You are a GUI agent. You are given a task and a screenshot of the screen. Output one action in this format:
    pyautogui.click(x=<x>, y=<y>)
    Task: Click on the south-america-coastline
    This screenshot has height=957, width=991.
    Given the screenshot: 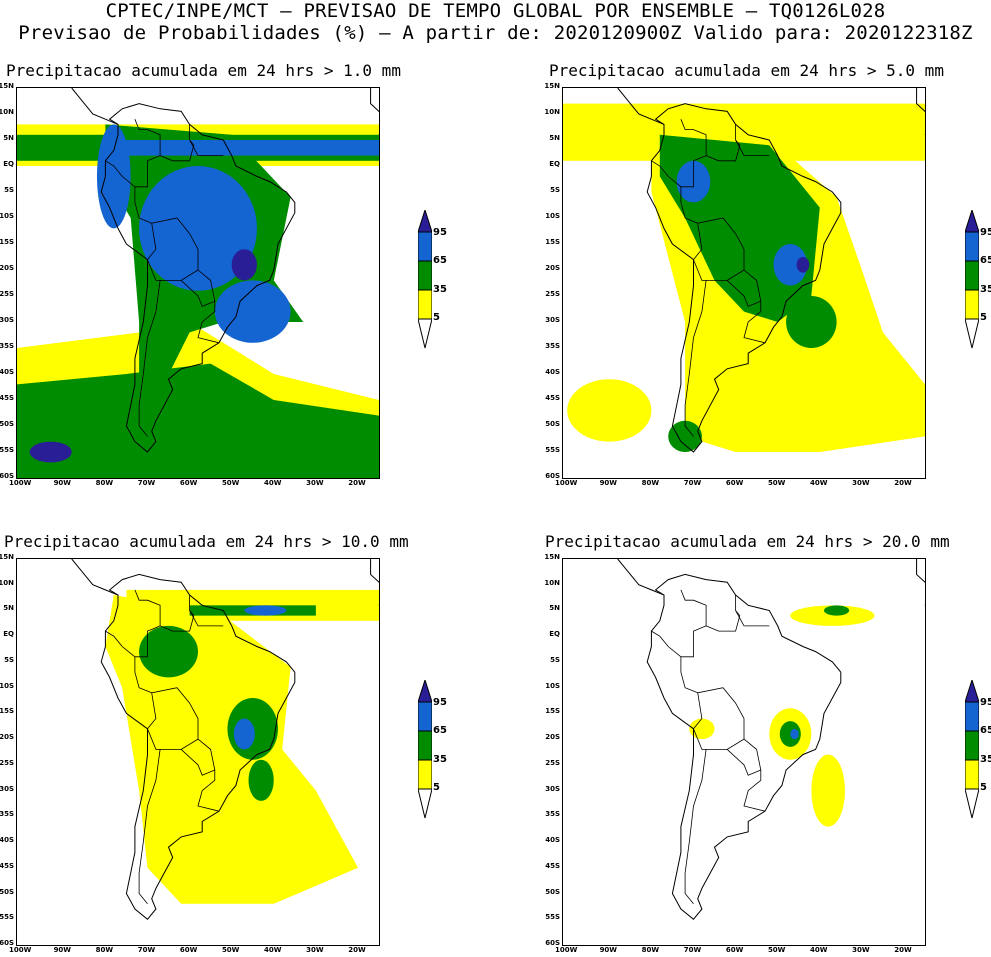 What is the action you would take?
    pyautogui.click(x=198, y=278)
    